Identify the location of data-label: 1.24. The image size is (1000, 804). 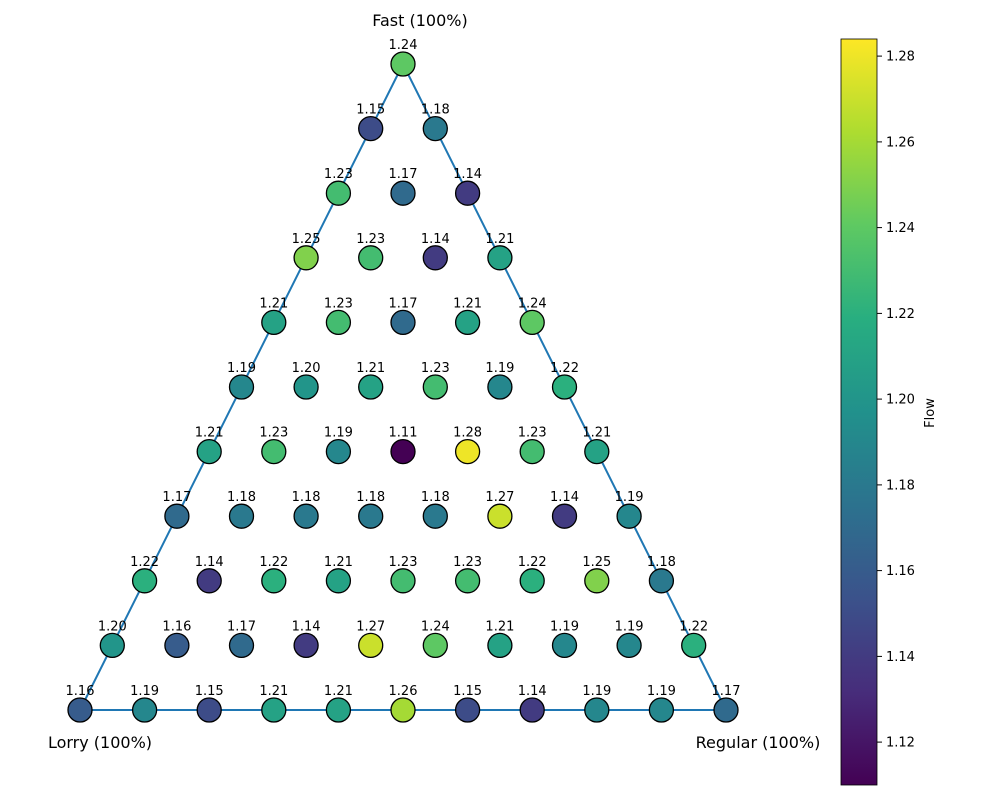
(435, 626).